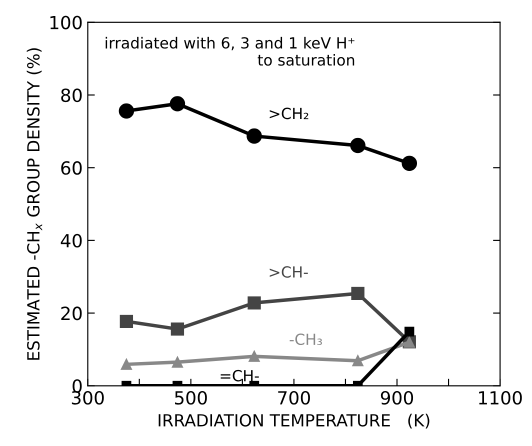  I want to click on y-tick-label: 20, so click(71, 313).